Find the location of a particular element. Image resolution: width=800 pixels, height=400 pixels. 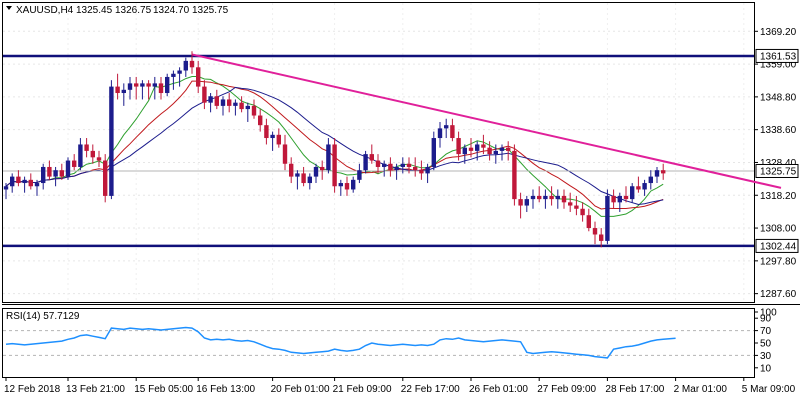

rsi-tick-label: 10 is located at coordinates (766, 368).